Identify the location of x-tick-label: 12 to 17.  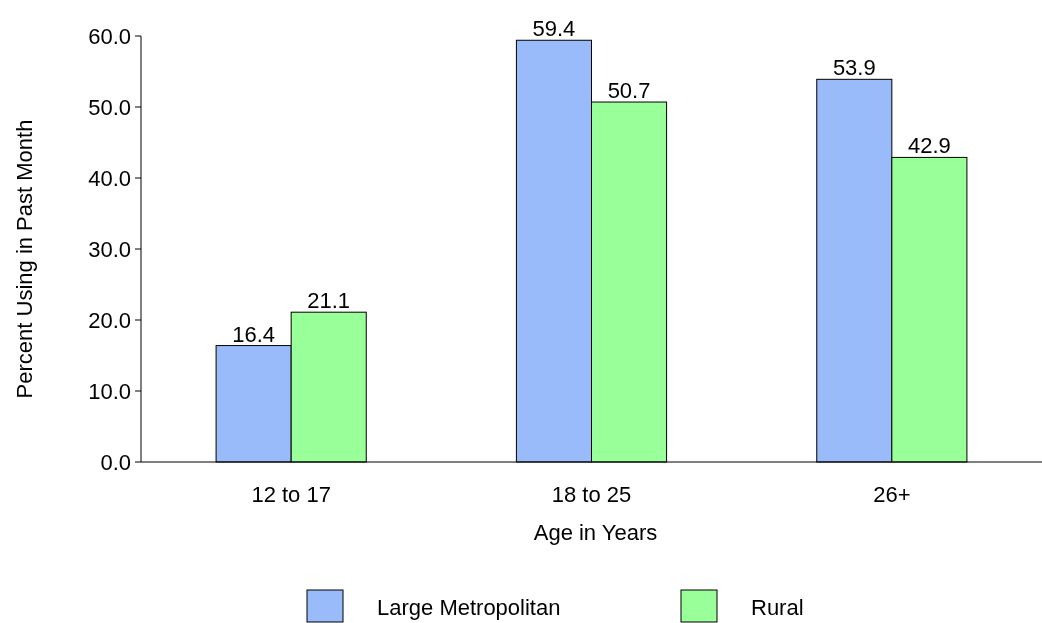
(291, 494).